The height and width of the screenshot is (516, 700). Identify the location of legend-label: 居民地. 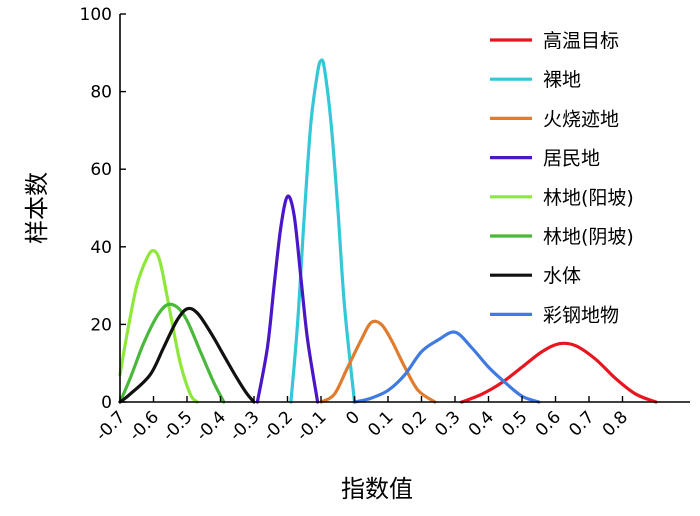
(571, 159).